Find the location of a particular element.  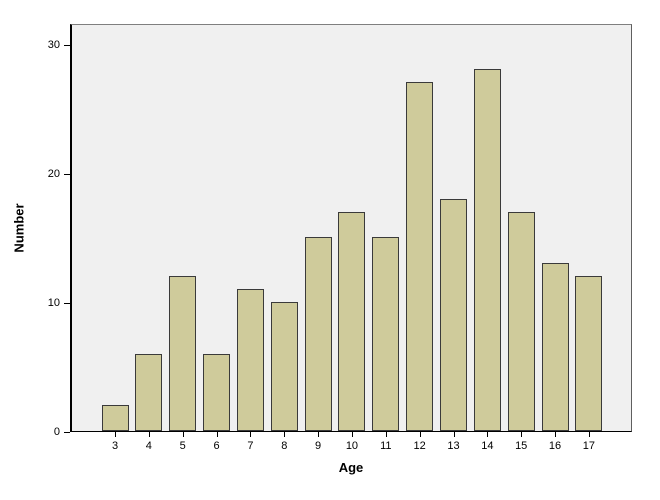

x-tick-label-9: 9 is located at coordinates (318, 446).